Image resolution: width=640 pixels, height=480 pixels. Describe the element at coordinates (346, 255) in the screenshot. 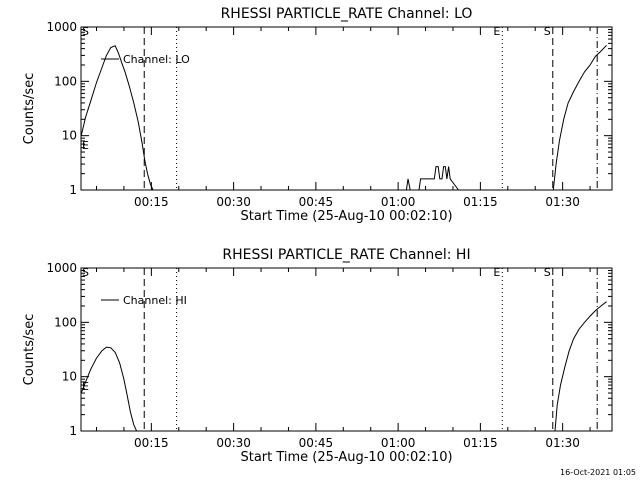

I see `chart-title: RHESSI PARTICLE_RATE Channel: HI` at that location.